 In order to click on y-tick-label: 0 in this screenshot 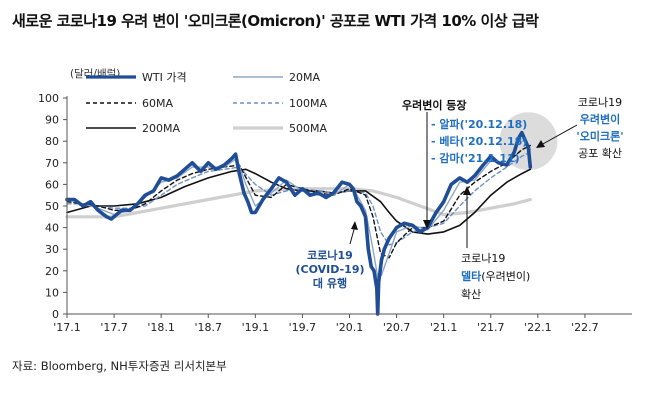, I will do `click(55, 314)`.